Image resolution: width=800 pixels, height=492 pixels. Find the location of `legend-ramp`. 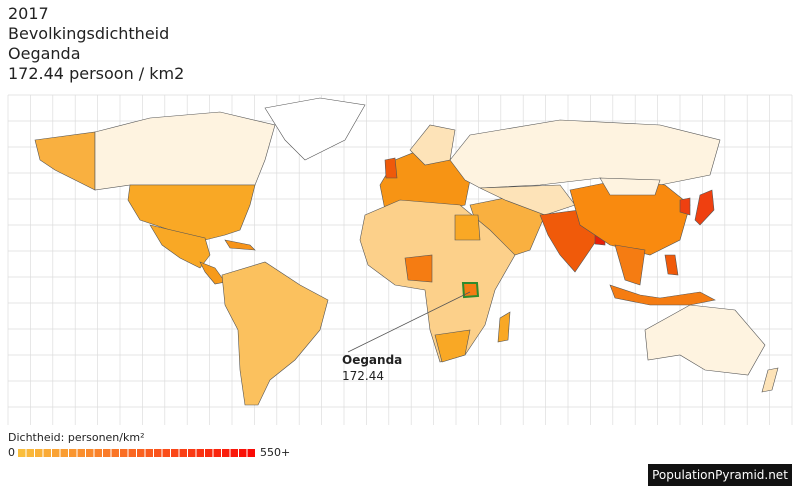

legend-ramp is located at coordinates (136, 453).